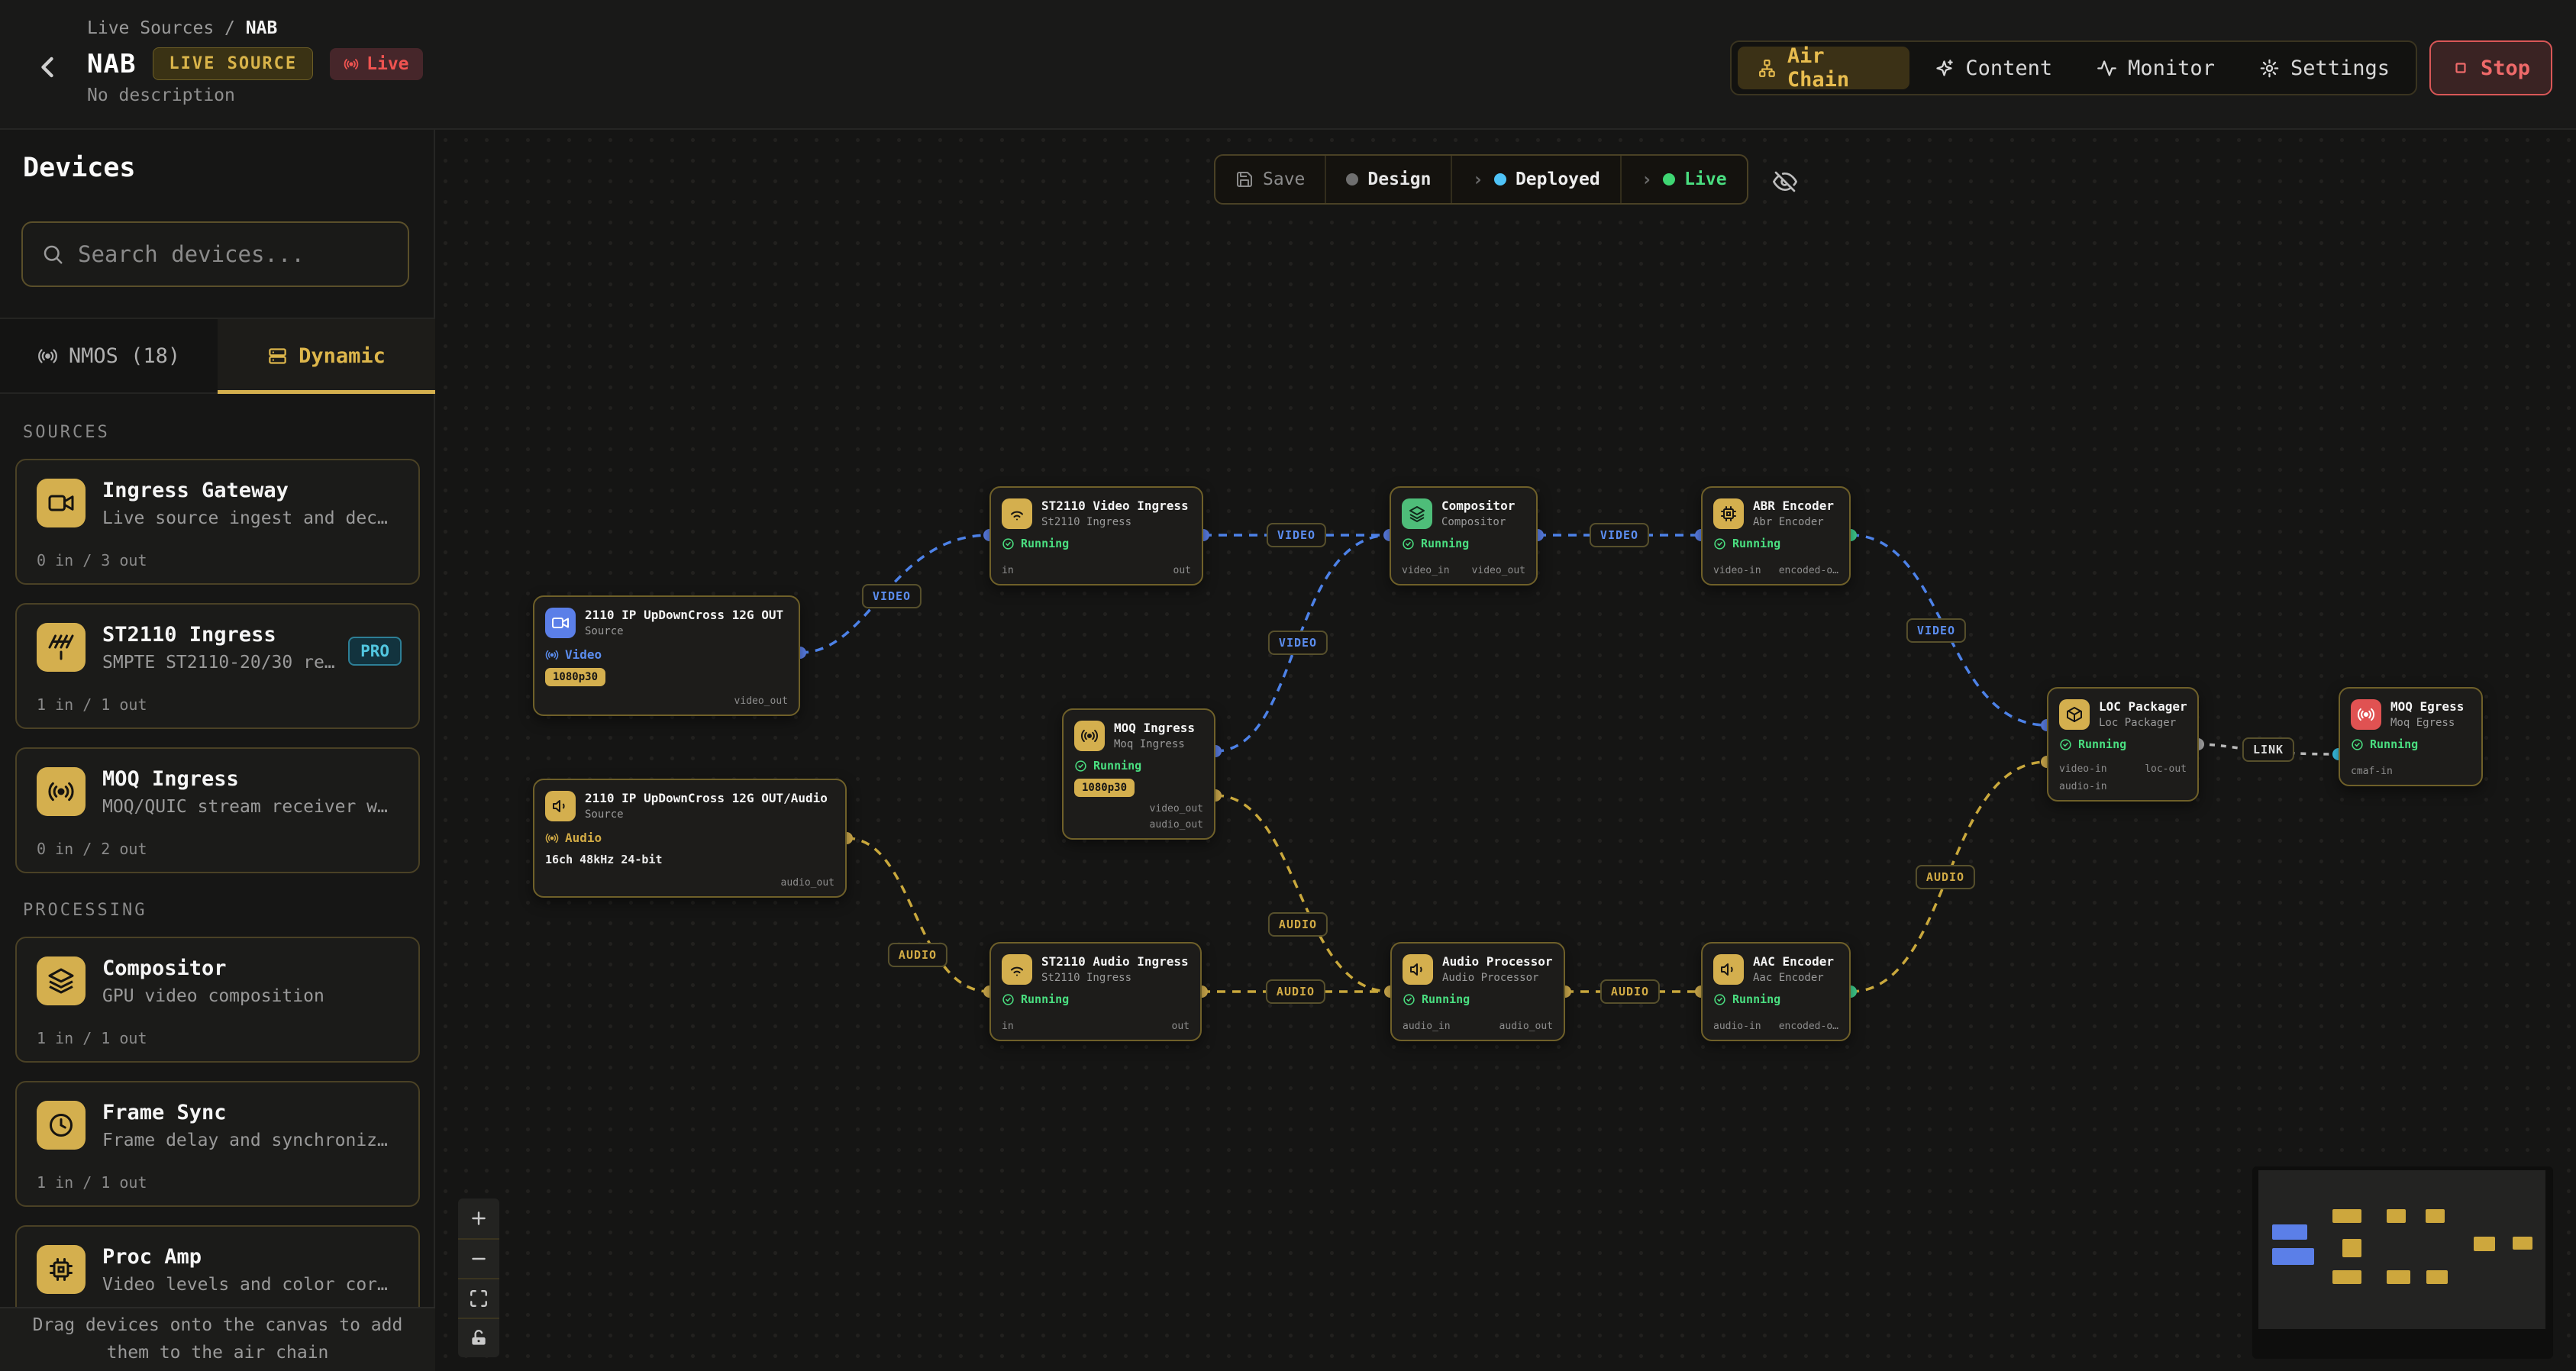  Describe the element at coordinates (2422, 723) in the screenshot. I see `node-subtitle: Moq Egress` at that location.